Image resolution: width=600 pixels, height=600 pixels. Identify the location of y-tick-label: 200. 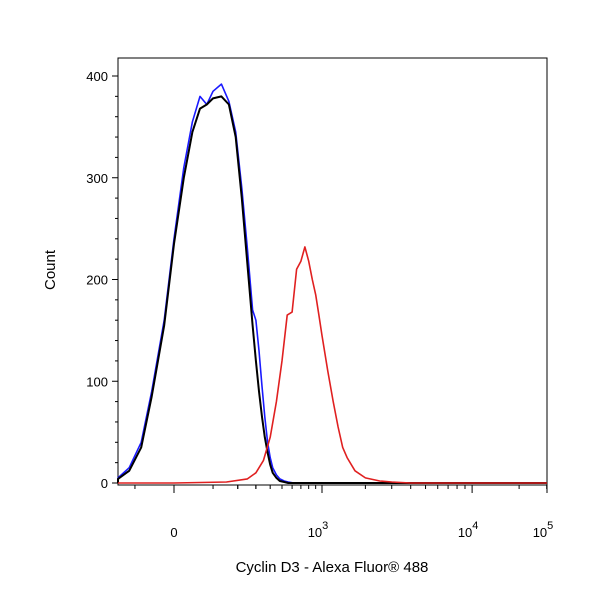
(97, 280).